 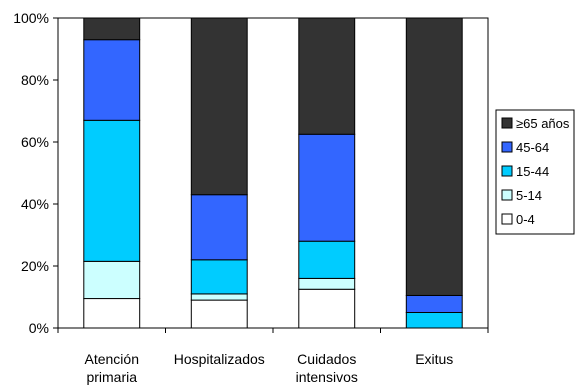 What do you see at coordinates (112, 359) in the screenshot?
I see `x-tick-label: Atención` at bounding box center [112, 359].